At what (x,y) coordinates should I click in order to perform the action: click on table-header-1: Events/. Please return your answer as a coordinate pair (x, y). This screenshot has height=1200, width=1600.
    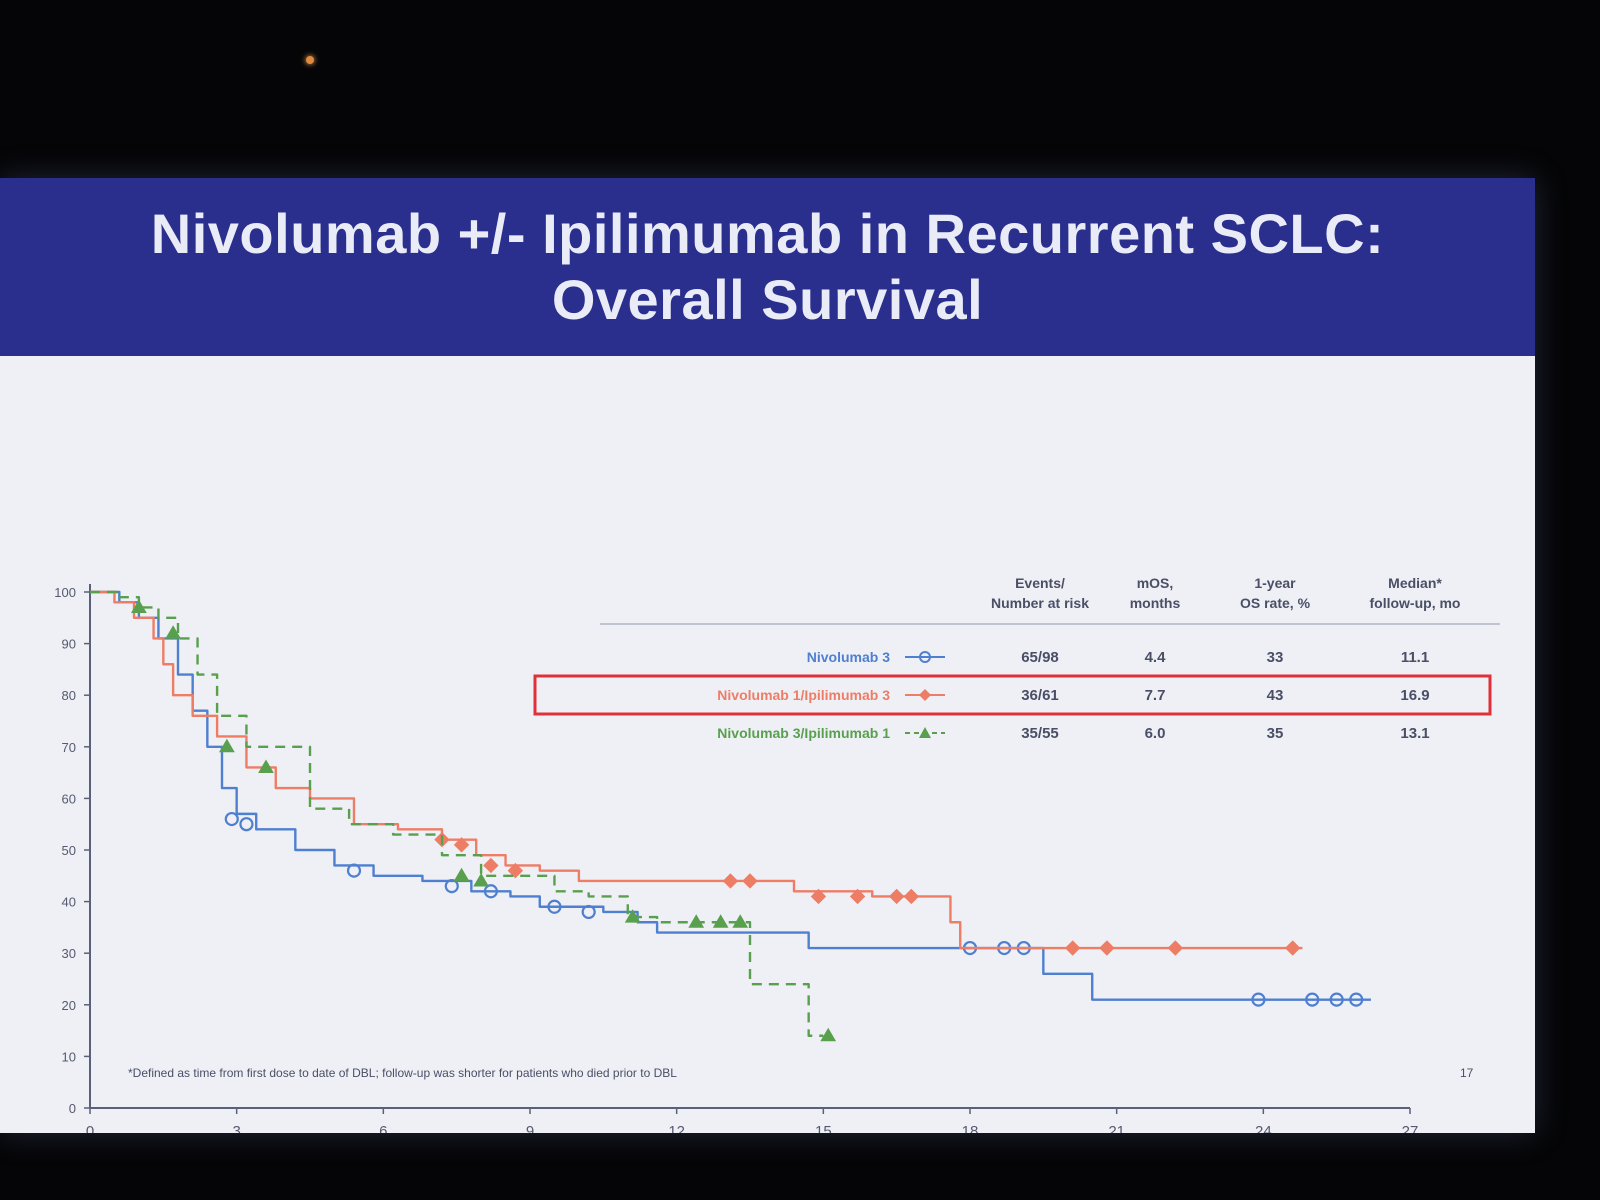
    Looking at the image, I should click on (1040, 583).